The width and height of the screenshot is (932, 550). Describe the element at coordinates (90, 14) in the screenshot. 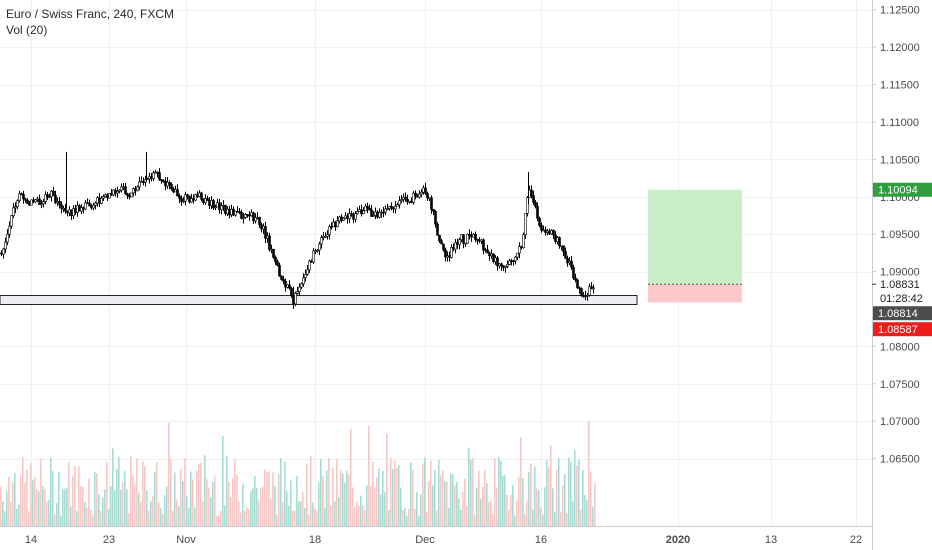

I see `symbol-title: Euro / Swiss Franc, 240, FXCM` at that location.